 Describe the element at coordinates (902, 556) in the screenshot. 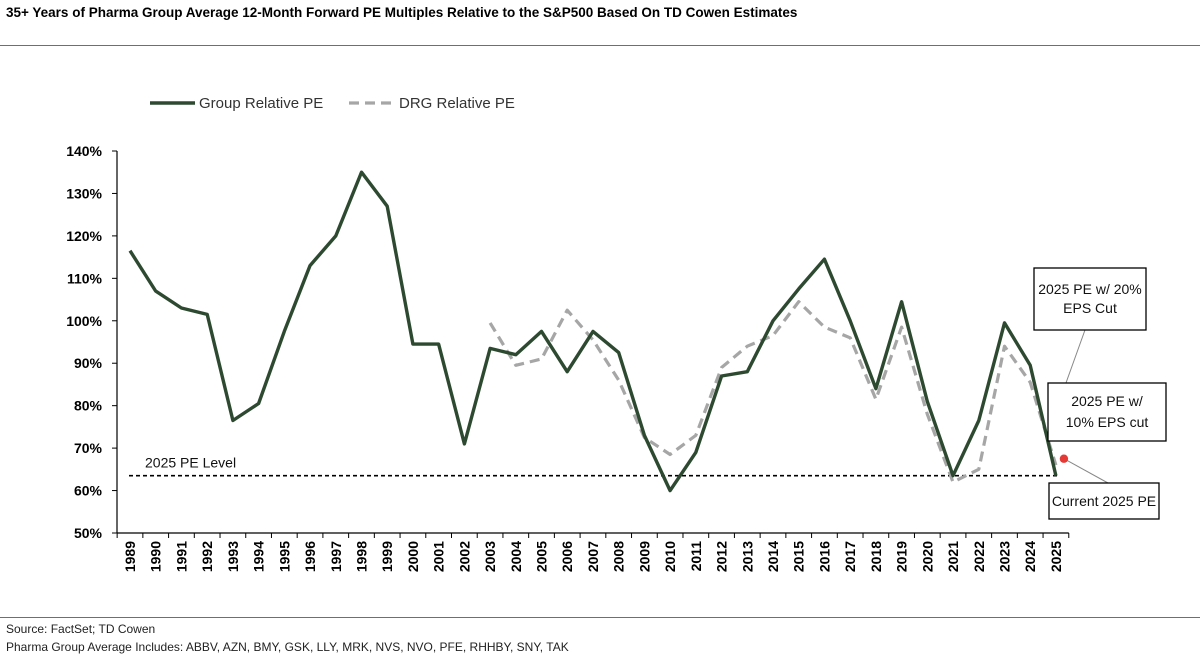

I see `x-tick-label: 2019` at that location.